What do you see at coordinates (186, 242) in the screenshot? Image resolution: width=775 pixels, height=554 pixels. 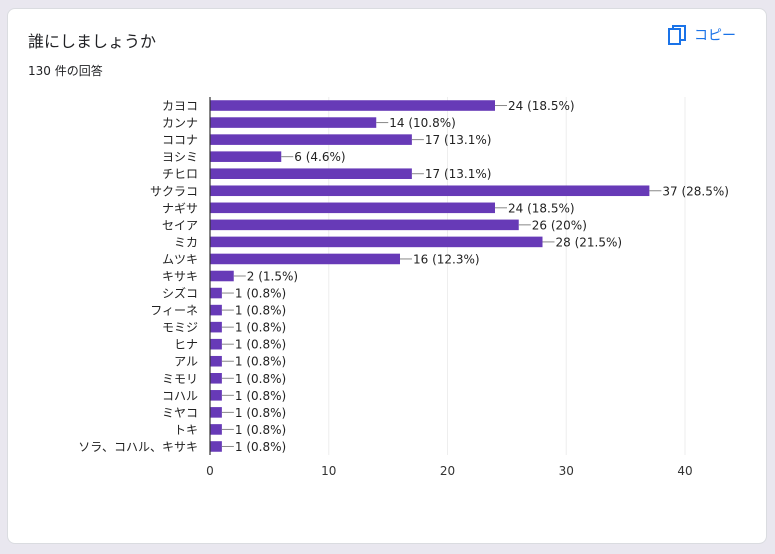 I see `category-label: ミカ` at bounding box center [186, 242].